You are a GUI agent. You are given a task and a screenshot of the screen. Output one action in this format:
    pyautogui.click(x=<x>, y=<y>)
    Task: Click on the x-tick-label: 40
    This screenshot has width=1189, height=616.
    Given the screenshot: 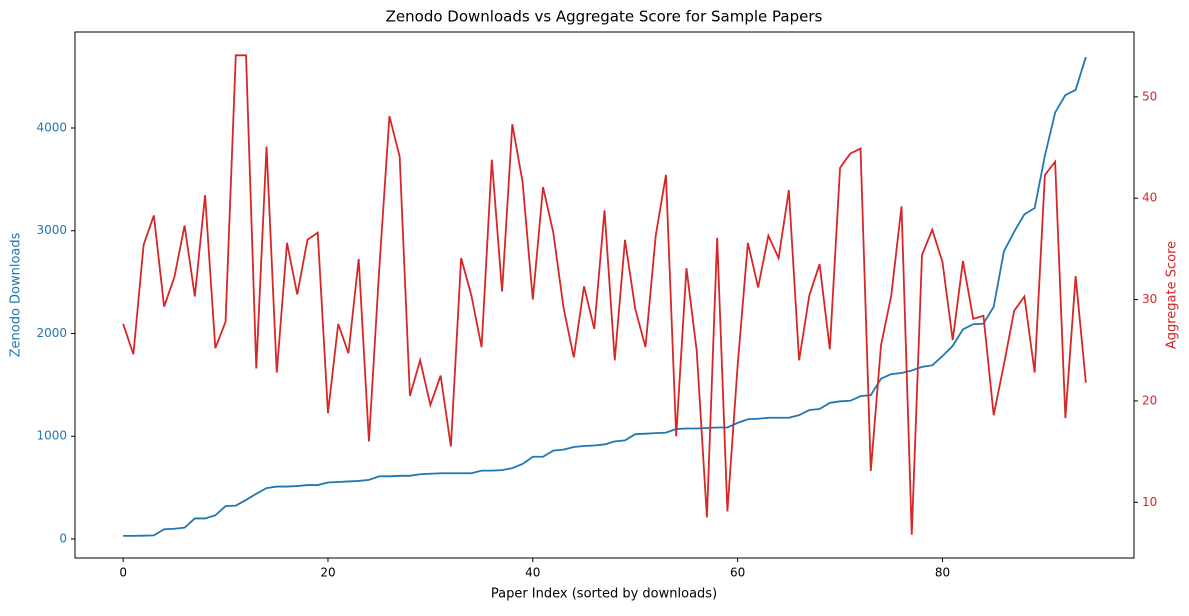 What is the action you would take?
    pyautogui.click(x=532, y=573)
    